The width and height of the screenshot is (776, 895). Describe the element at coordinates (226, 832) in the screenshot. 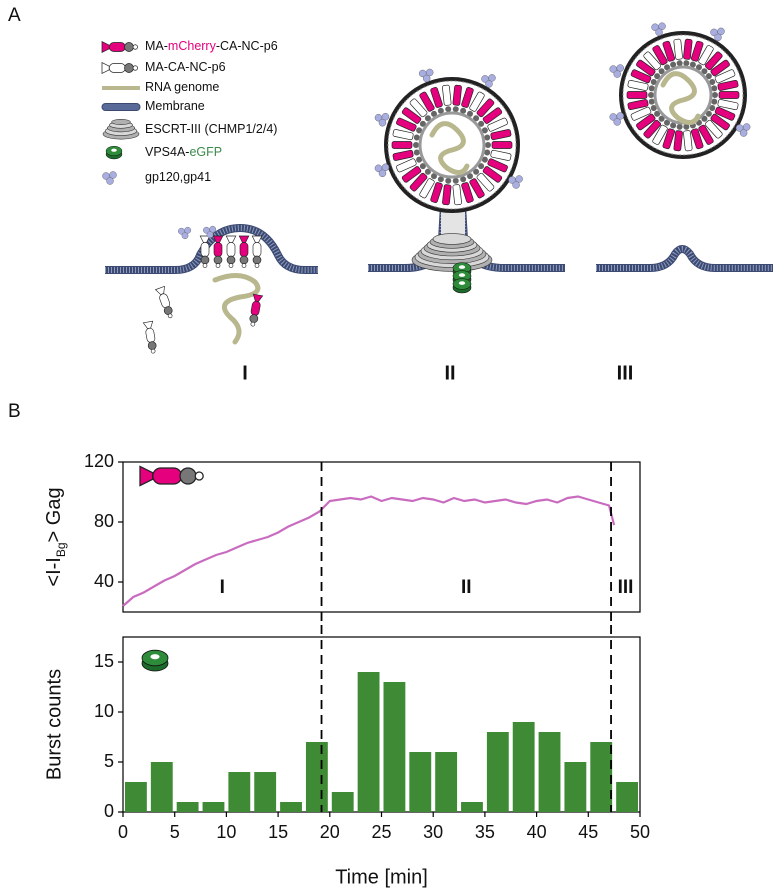

I see `x-tick-label: 10` at that location.